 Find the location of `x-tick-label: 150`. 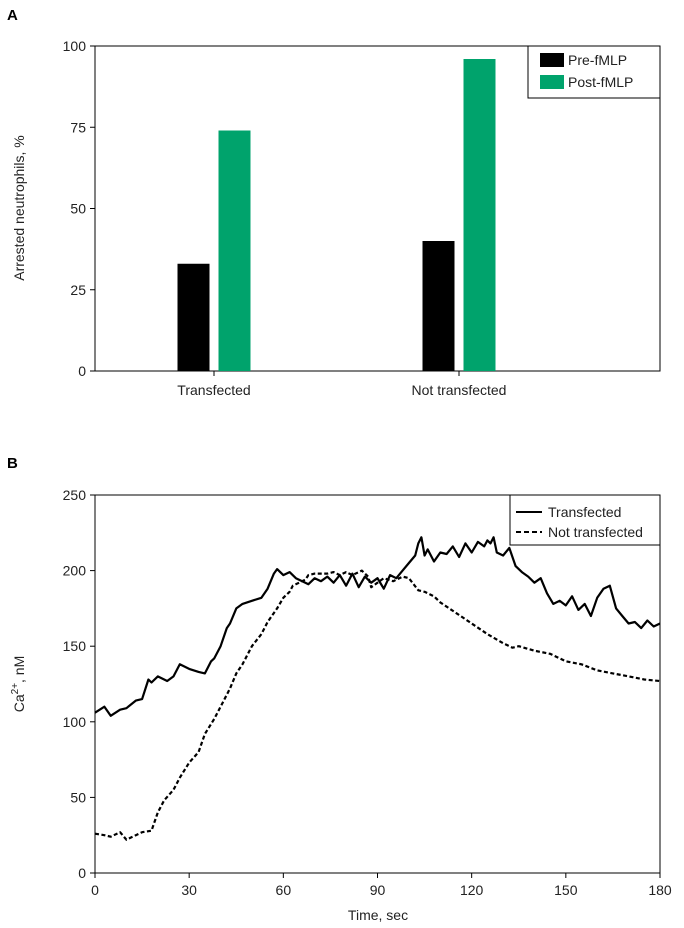

x-tick-label: 150 is located at coordinates (566, 890).